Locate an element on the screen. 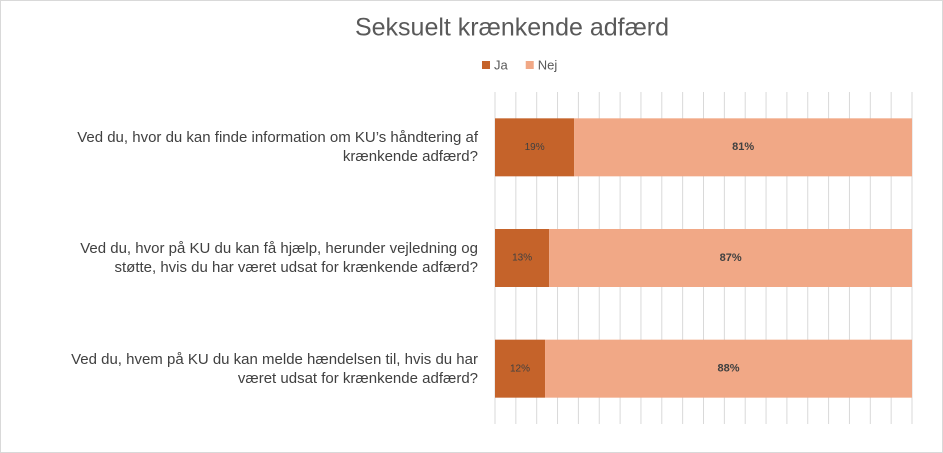  chart-title: Seksuelt krænkende adfærd is located at coordinates (512, 28).